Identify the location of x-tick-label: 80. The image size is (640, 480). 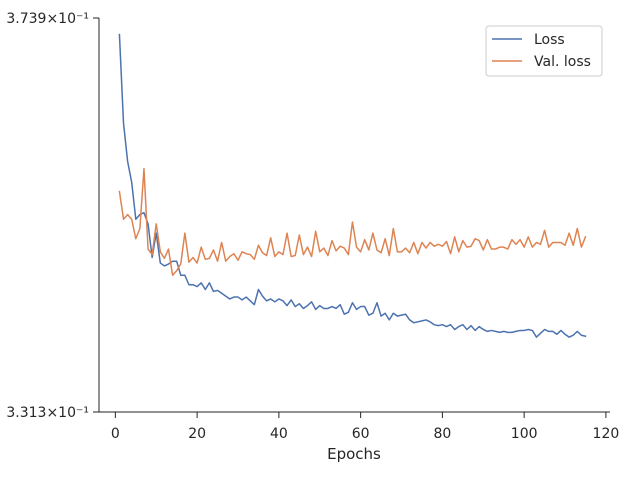
(442, 434).